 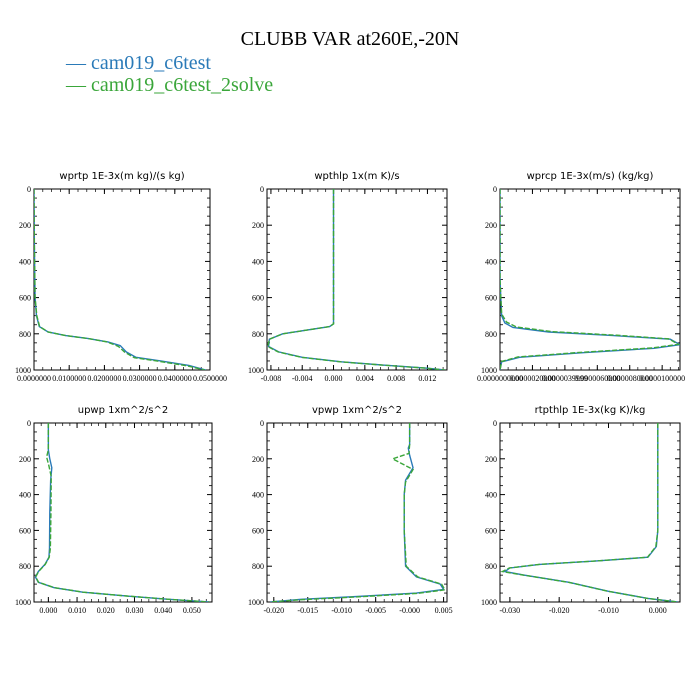 I want to click on panel-title: wpthlp 1x(m K)/s, so click(x=356, y=176).